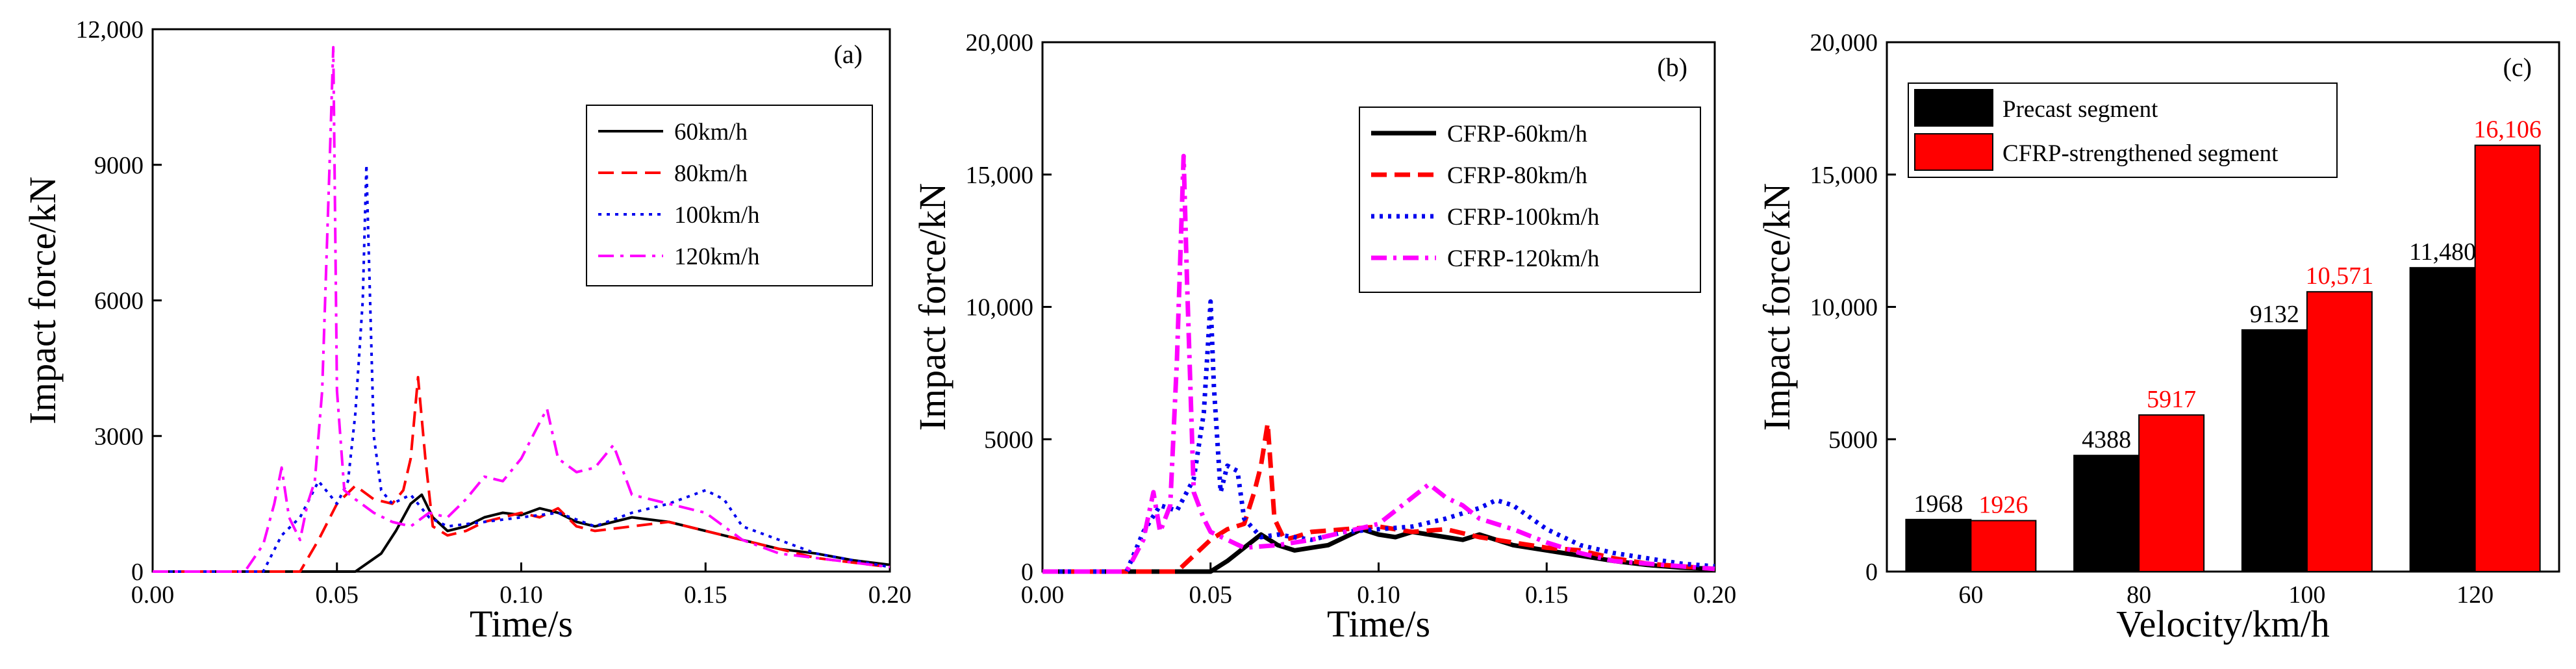 The image size is (2576, 669). Describe the element at coordinates (2171, 400) in the screenshot. I see `bar-value-label: 5917` at that location.